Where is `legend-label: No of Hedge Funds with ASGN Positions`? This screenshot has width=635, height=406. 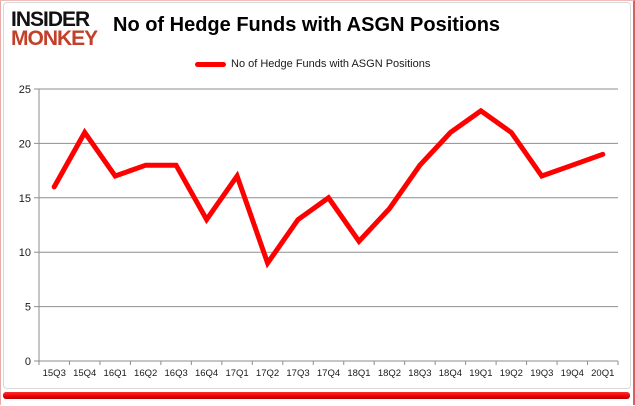 legend-label: No of Hedge Funds with ASGN Positions is located at coordinates (331, 64).